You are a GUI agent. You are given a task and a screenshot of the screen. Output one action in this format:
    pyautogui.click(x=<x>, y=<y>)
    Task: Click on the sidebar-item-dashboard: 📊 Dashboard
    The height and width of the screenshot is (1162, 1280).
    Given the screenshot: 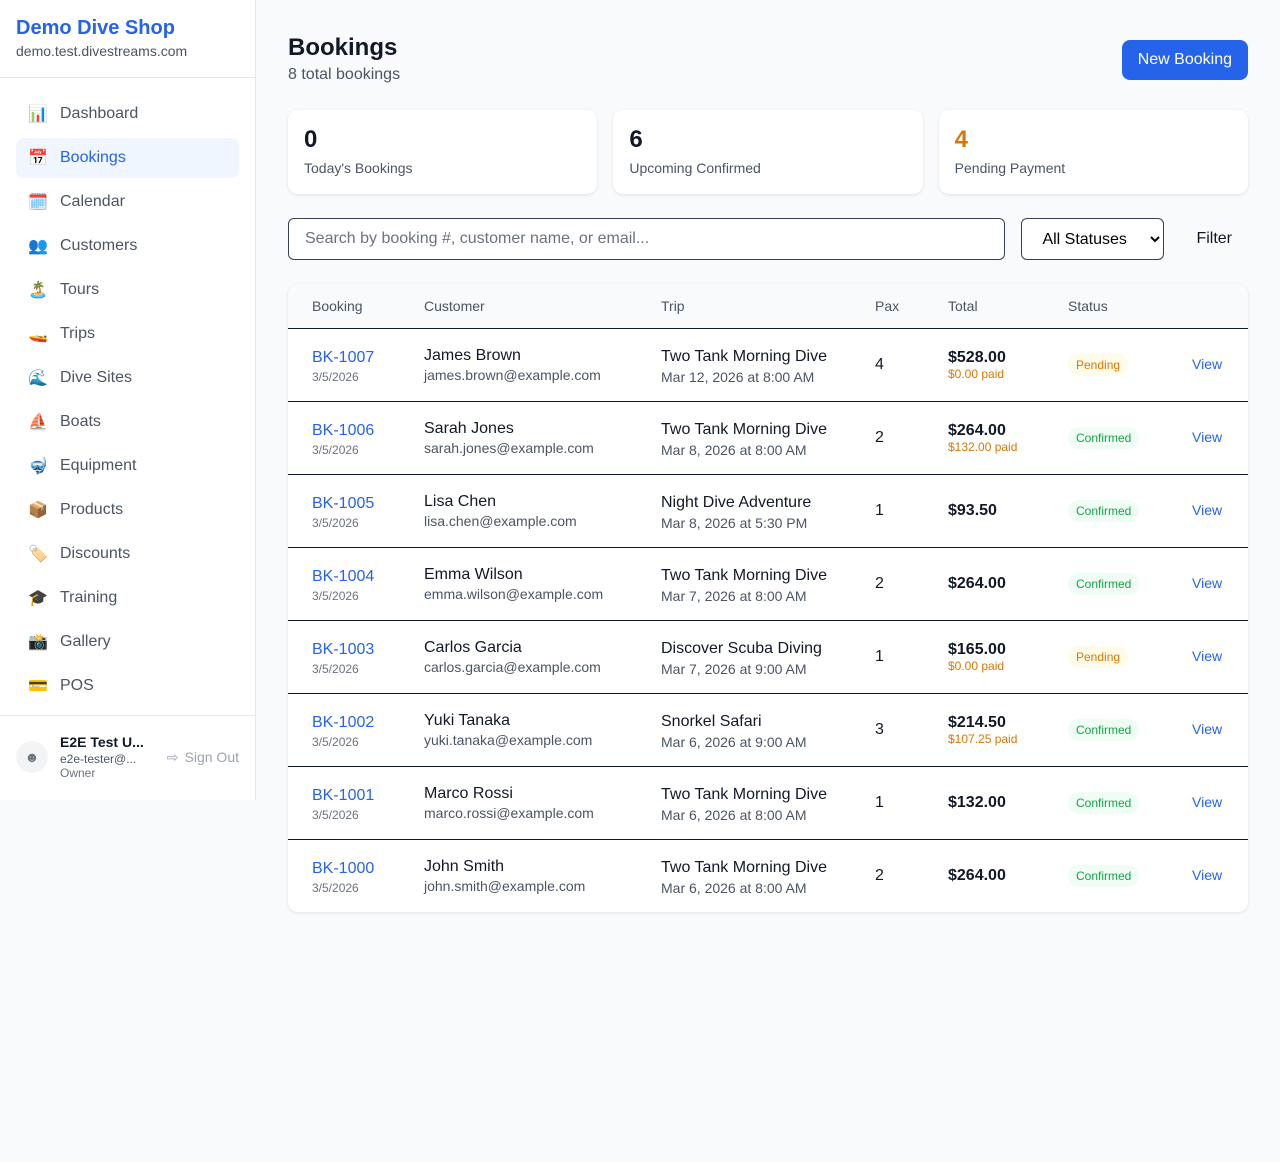 What is the action you would take?
    pyautogui.click(x=127, y=114)
    